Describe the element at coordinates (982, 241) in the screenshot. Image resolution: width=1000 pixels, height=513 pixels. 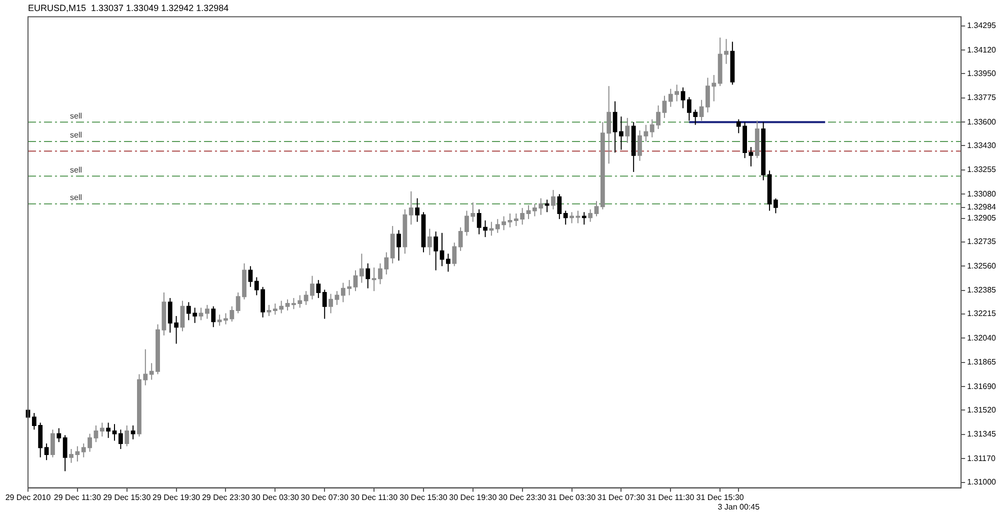
I see `y-tick-label: 1.32735` at that location.